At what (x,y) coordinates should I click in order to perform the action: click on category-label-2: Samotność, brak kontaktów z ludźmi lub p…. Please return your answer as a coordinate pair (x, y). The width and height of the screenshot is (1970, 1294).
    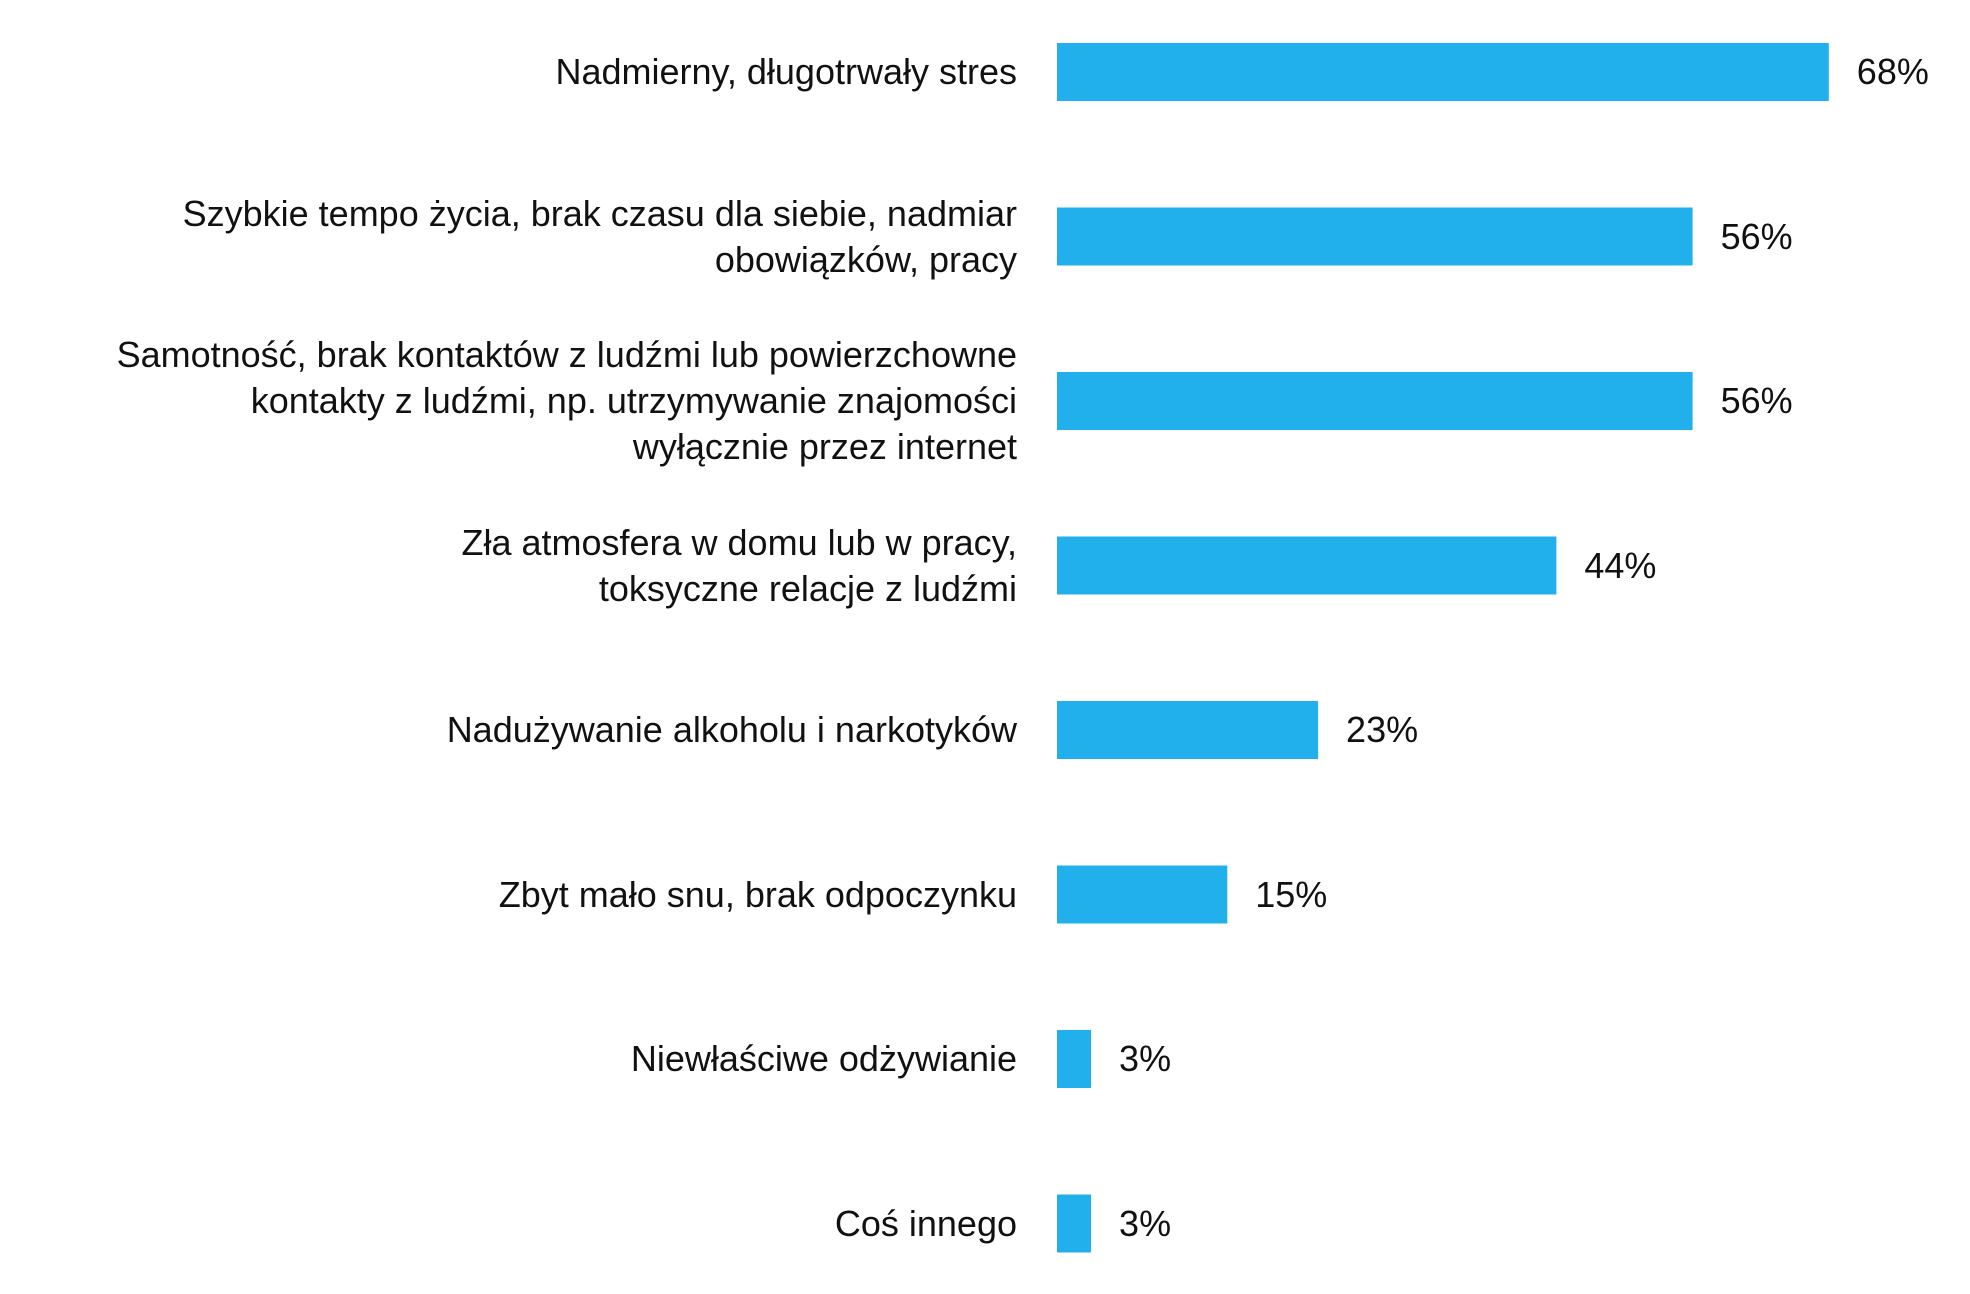
    Looking at the image, I should click on (517, 401).